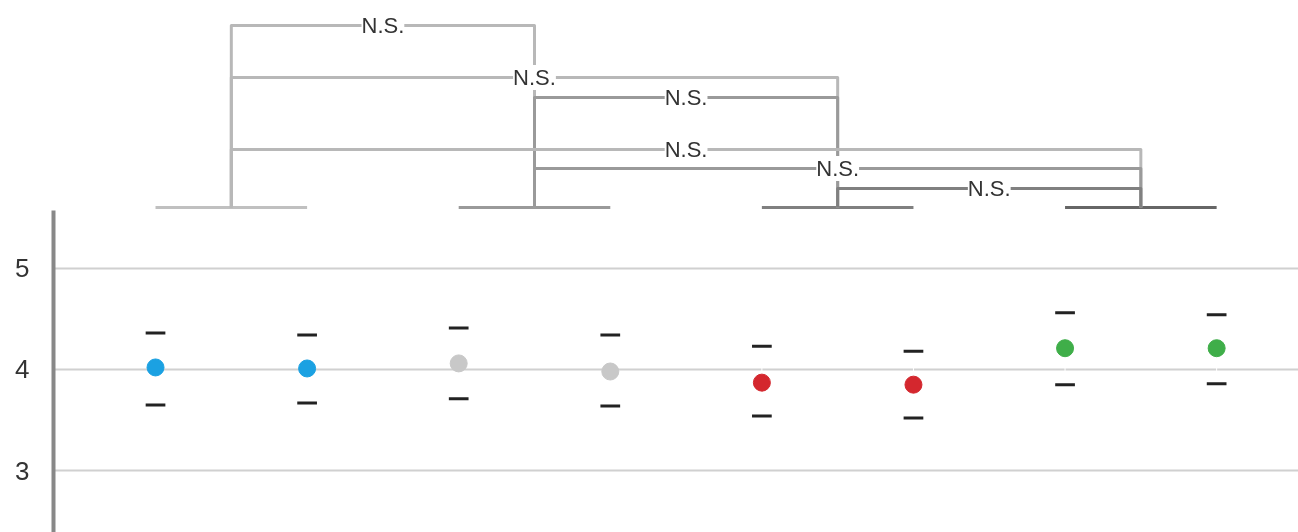 Image resolution: width=1298 pixels, height=532 pixels. I want to click on y-tick-label: 4, so click(22, 369).